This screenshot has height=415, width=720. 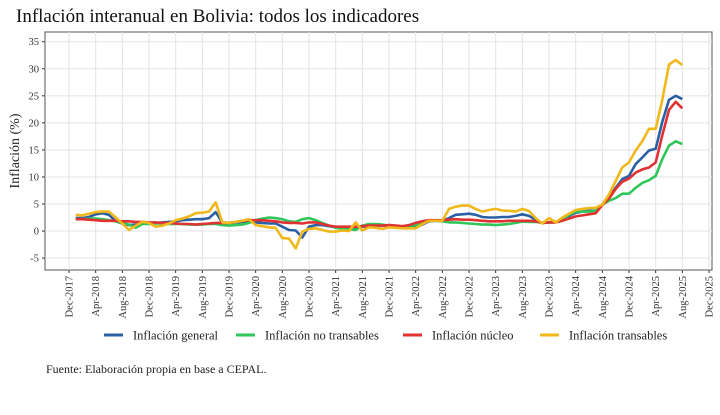 What do you see at coordinates (176, 296) in the screenshot?
I see `x-tick-label: Apr-2019` at bounding box center [176, 296].